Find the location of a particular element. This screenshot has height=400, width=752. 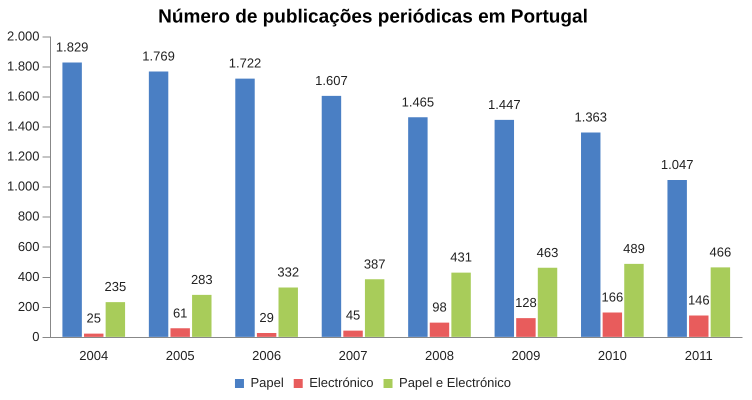

legend-label: Papel e Electrónico is located at coordinates (455, 382).